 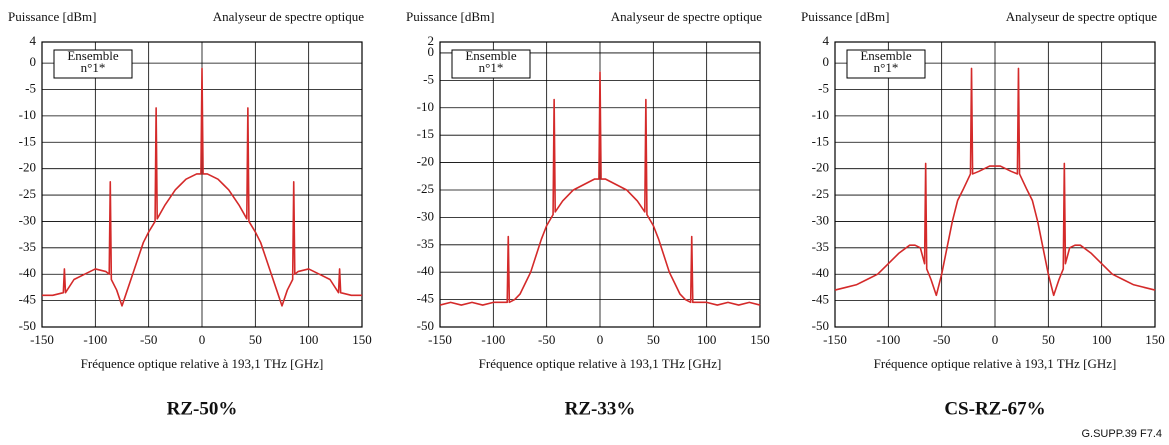 I want to click on footer: G.SUPP.39 F7.4, so click(x=1121, y=434).